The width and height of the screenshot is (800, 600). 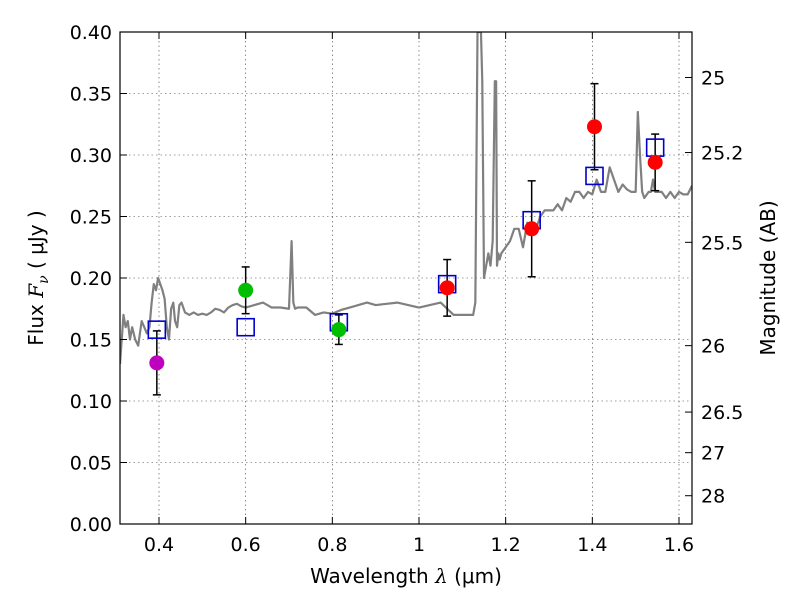 I want to click on y-tick-label-7: 0.35, so click(x=91, y=95).